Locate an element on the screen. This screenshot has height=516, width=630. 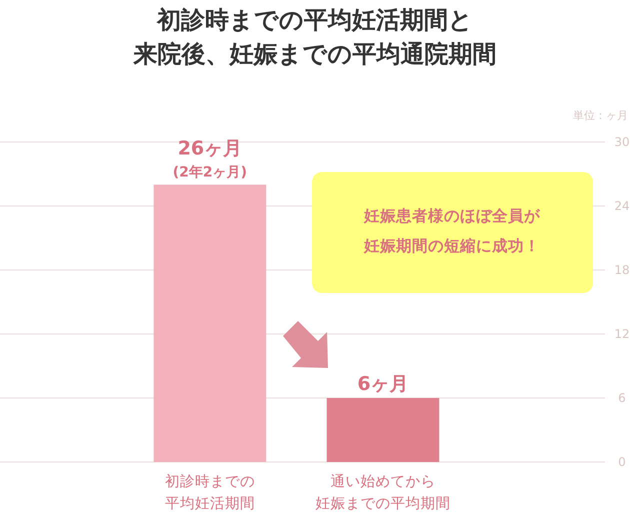
data-label: 6ヶ月 is located at coordinates (383, 384).